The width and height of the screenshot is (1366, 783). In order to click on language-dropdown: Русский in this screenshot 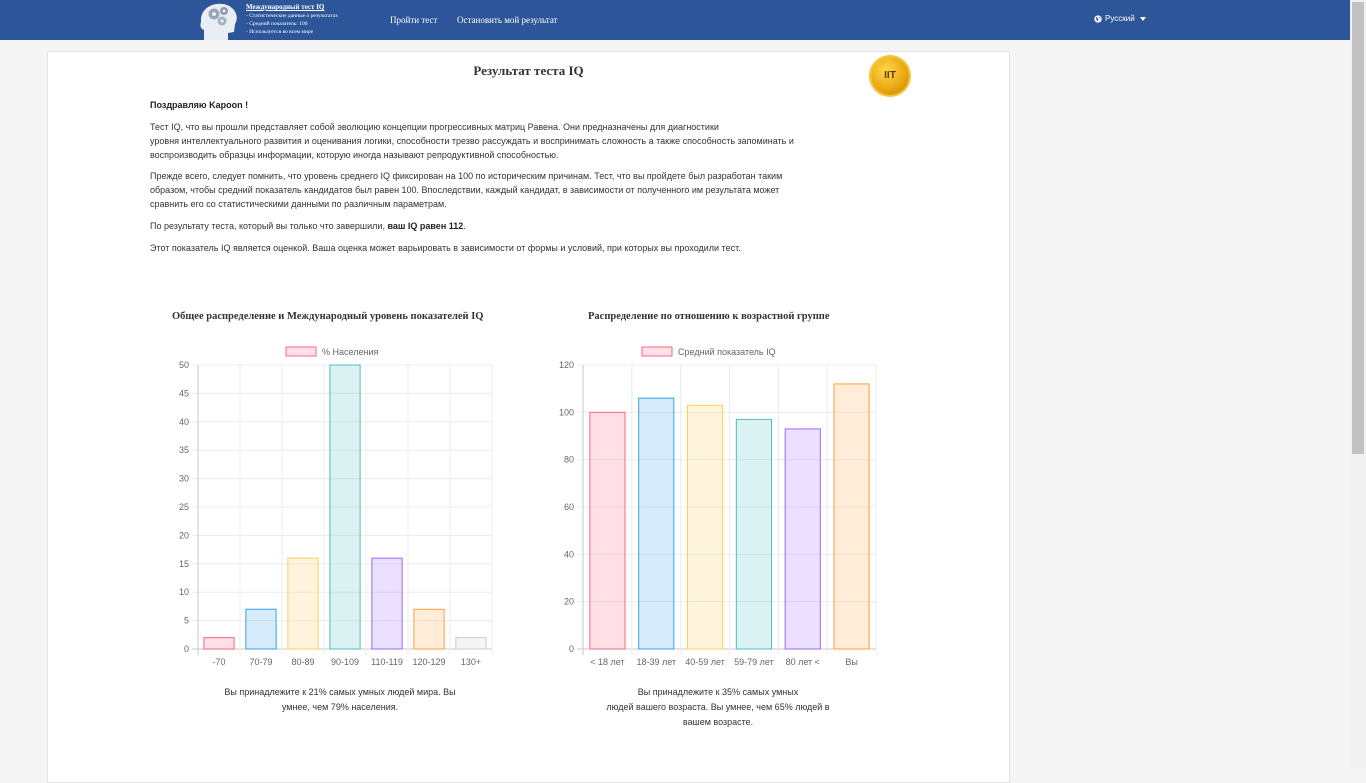, I will do `click(1120, 18)`.